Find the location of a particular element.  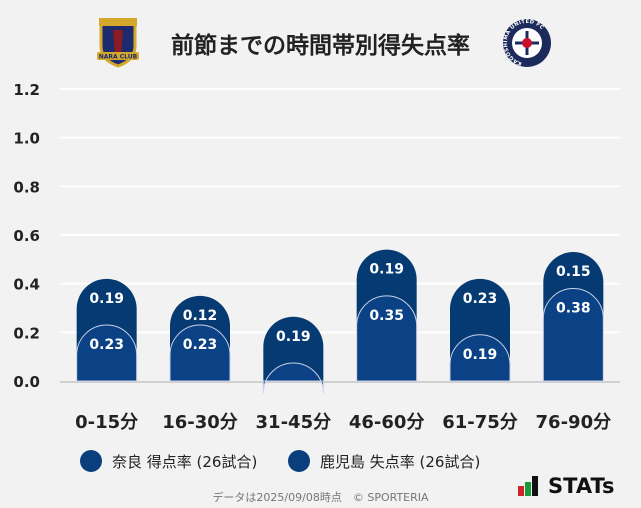

x-tick-label: 31-45分 is located at coordinates (294, 422).